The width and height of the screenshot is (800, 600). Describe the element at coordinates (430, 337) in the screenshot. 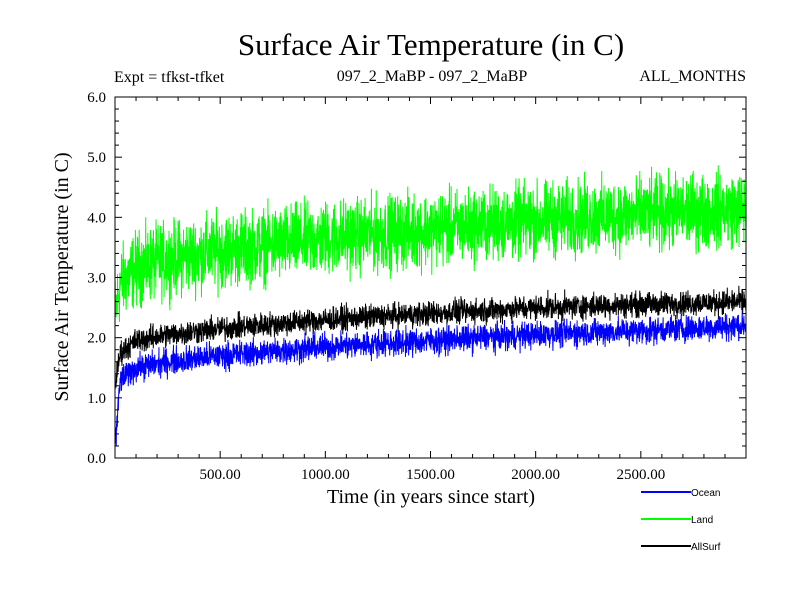

I see `series-line-allsurf` at that location.